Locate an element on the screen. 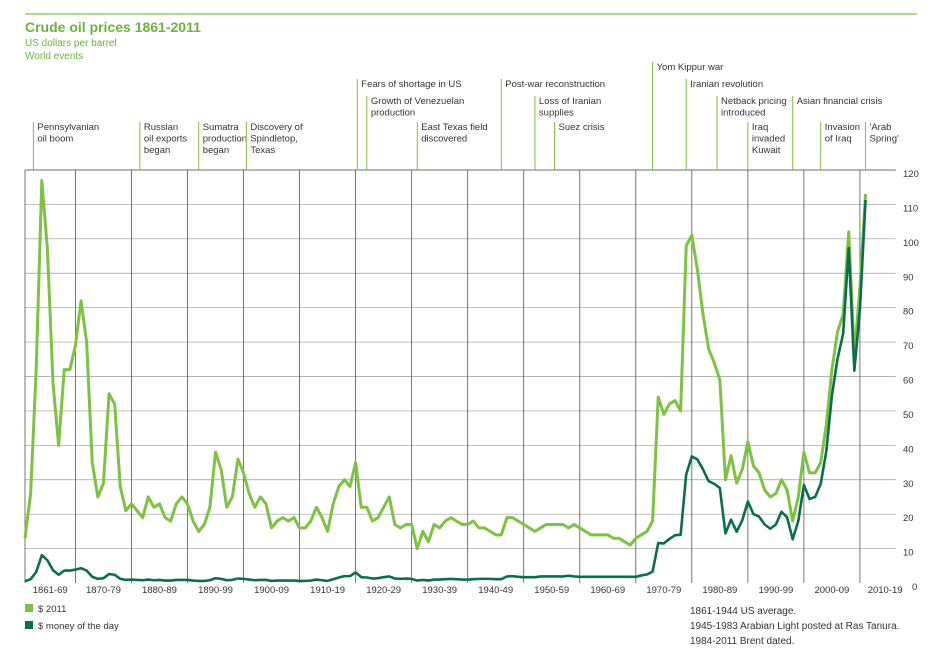 The width and height of the screenshot is (946, 649). x-tick-label: 1970-79 is located at coordinates (663, 590).